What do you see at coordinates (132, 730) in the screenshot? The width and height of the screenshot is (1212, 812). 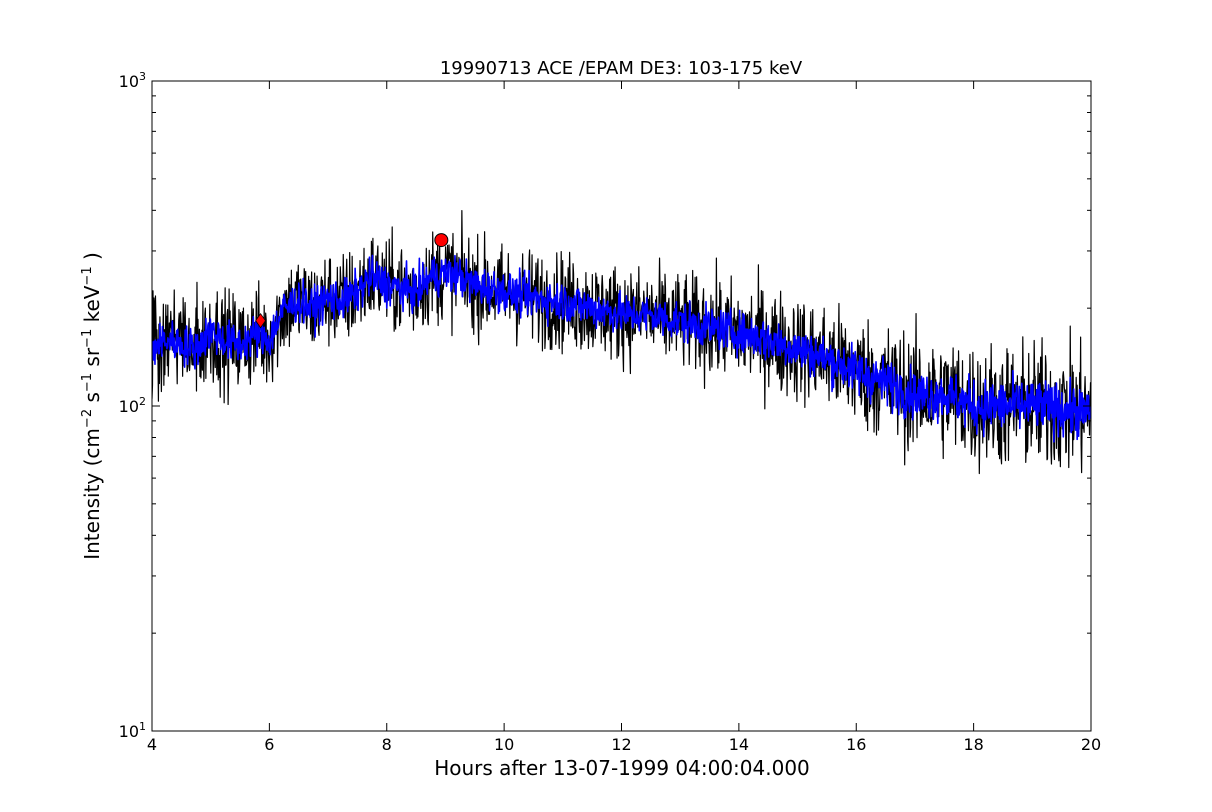 I see `y-tick-label: 10¹` at bounding box center [132, 730].